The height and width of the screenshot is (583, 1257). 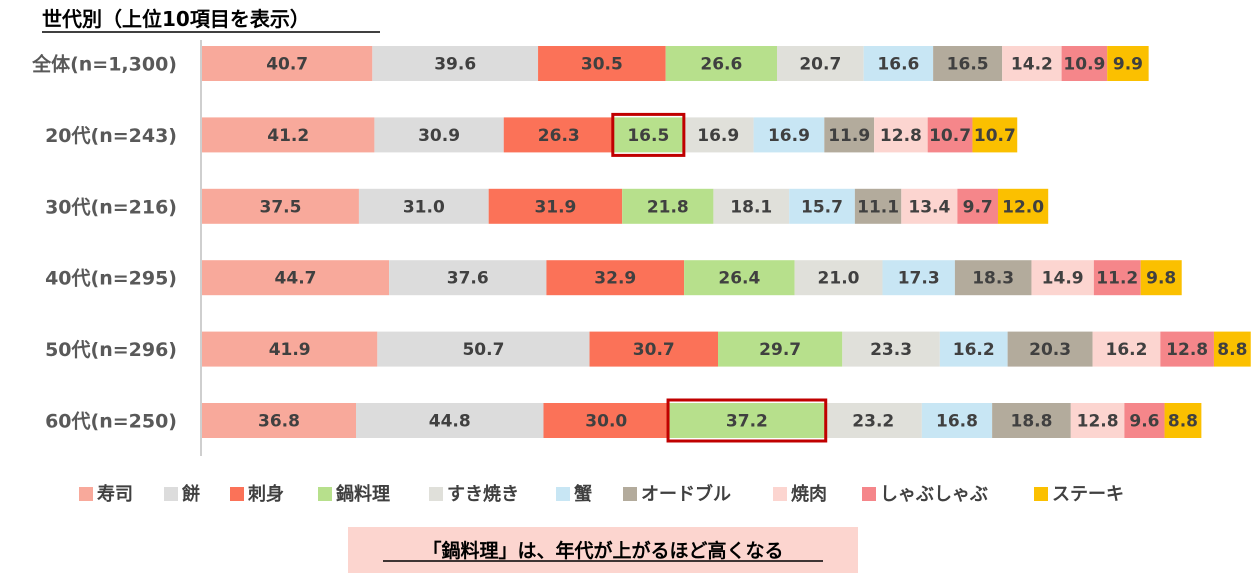 I want to click on data-label: 16.2, so click(x=1126, y=350).